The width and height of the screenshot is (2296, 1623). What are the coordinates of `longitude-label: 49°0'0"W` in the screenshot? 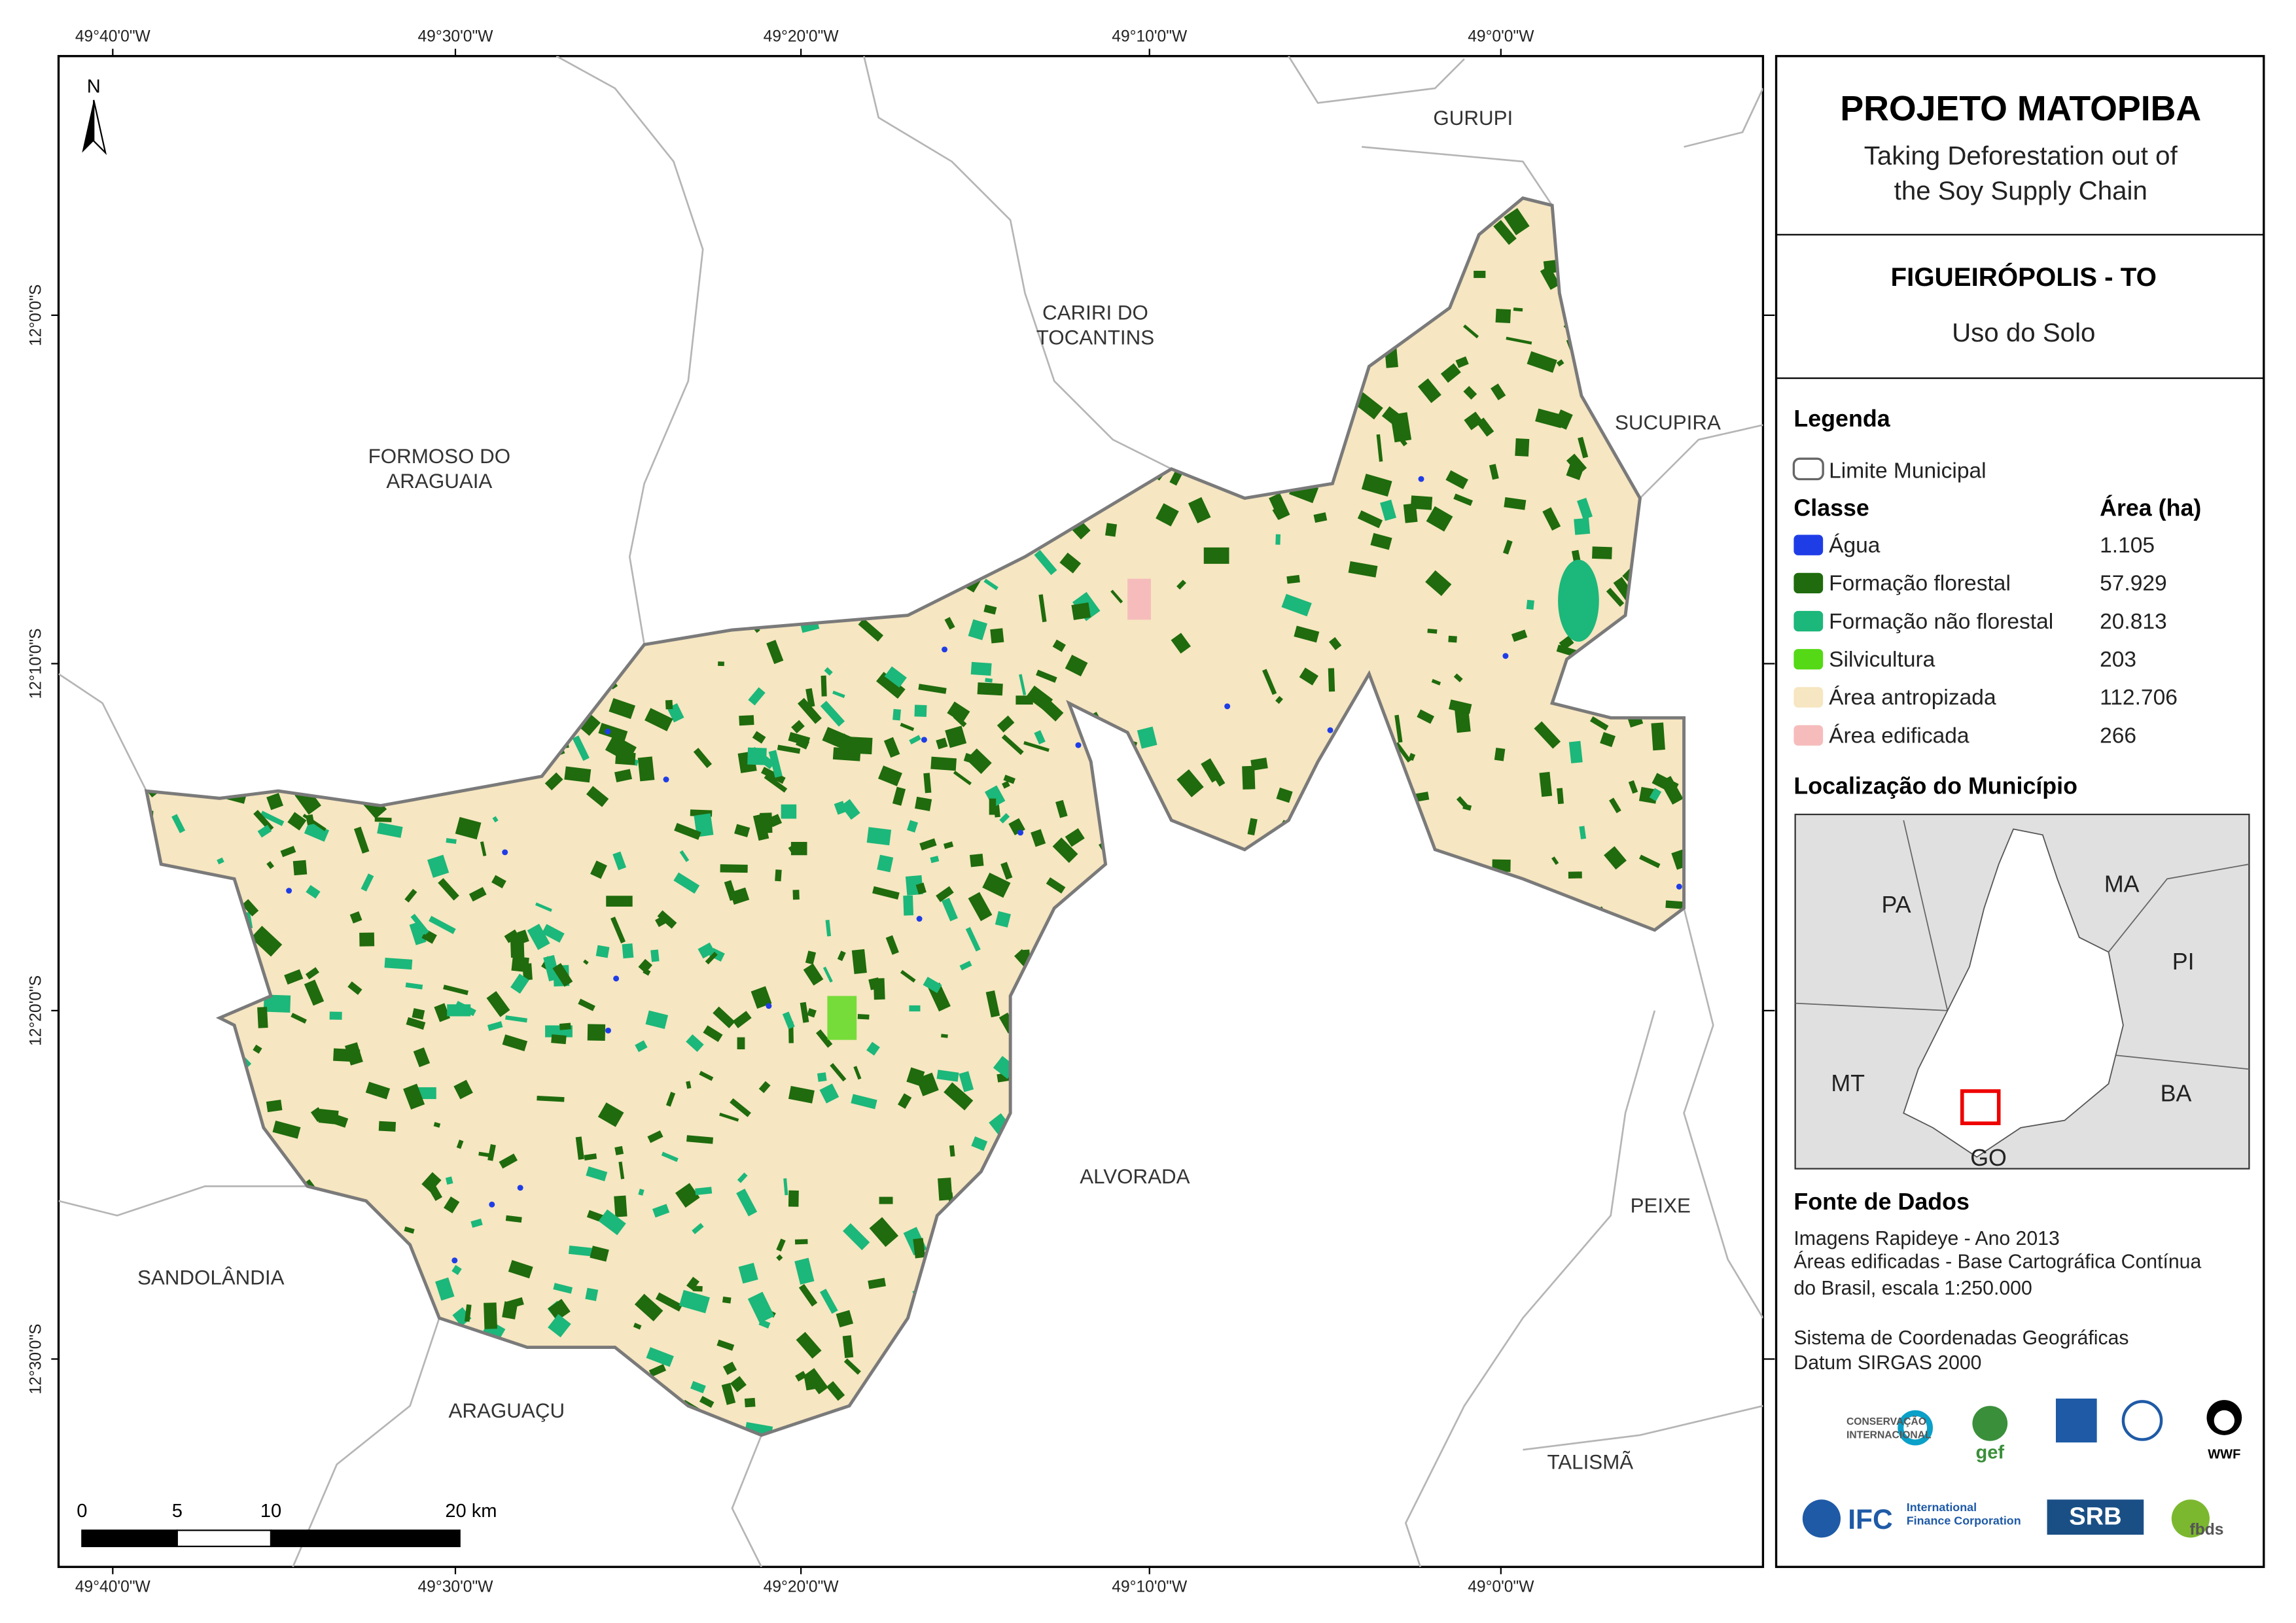 It's located at (1501, 36).